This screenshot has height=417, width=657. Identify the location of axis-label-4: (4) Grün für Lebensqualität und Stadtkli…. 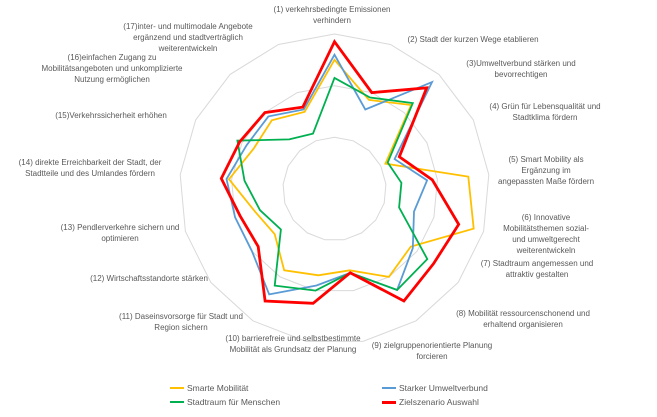
(545, 112).